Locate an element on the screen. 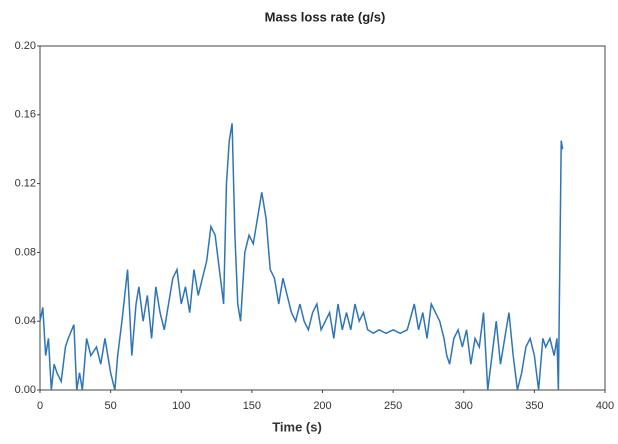  x-tick-label: 50 is located at coordinates (111, 406).